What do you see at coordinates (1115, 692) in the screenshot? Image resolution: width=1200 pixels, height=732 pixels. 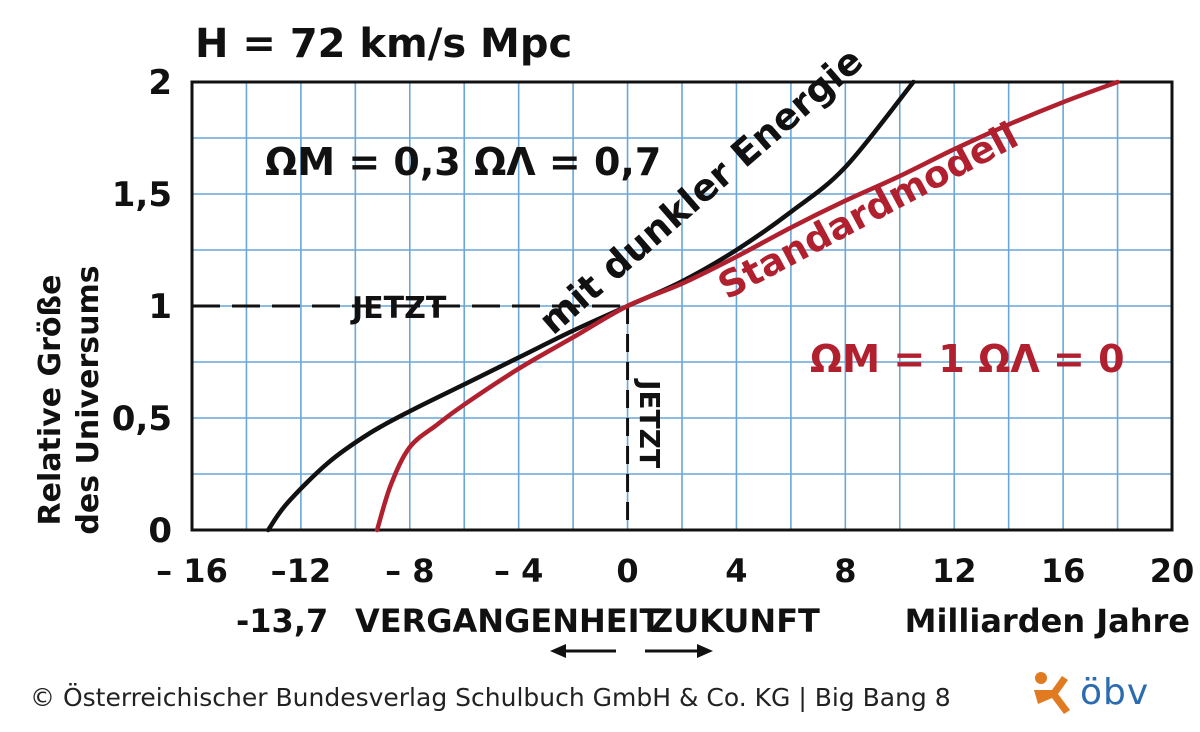 I see `logo-text: öbv` at bounding box center [1115, 692].